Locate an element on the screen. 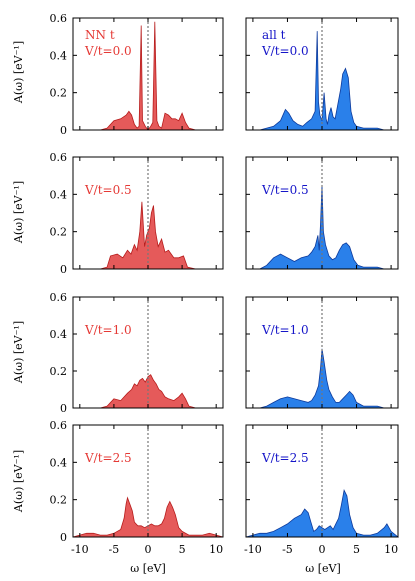 The width and height of the screenshot is (415, 581). row2-right-annotation-0: V/t=0.5 is located at coordinates (285, 190).